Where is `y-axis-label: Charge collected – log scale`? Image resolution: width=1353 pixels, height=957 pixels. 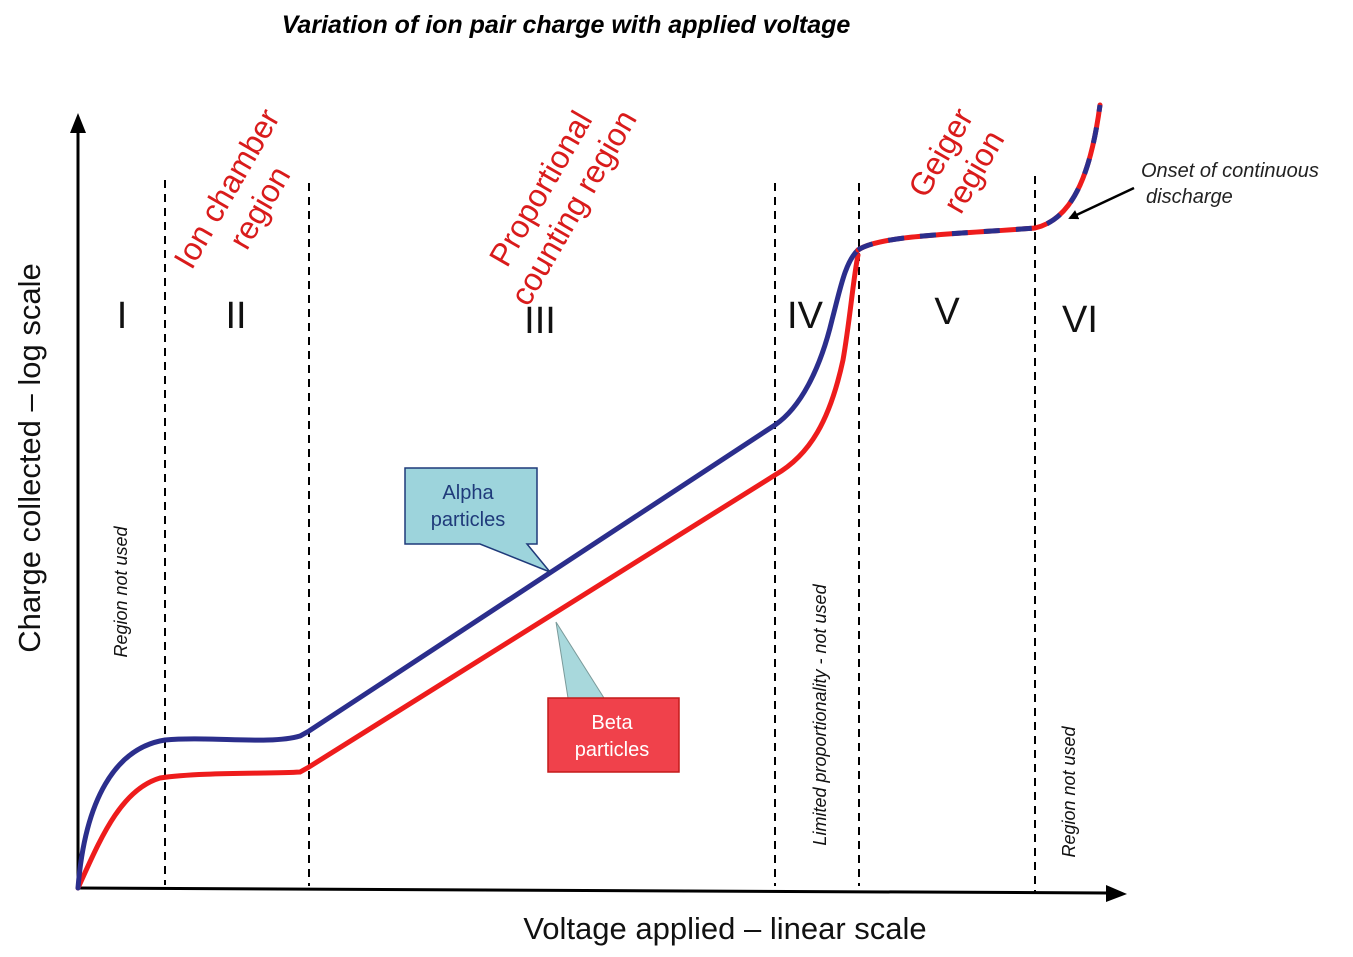
y-axis-label: Charge collected – log scale is located at coordinates (29, 457).